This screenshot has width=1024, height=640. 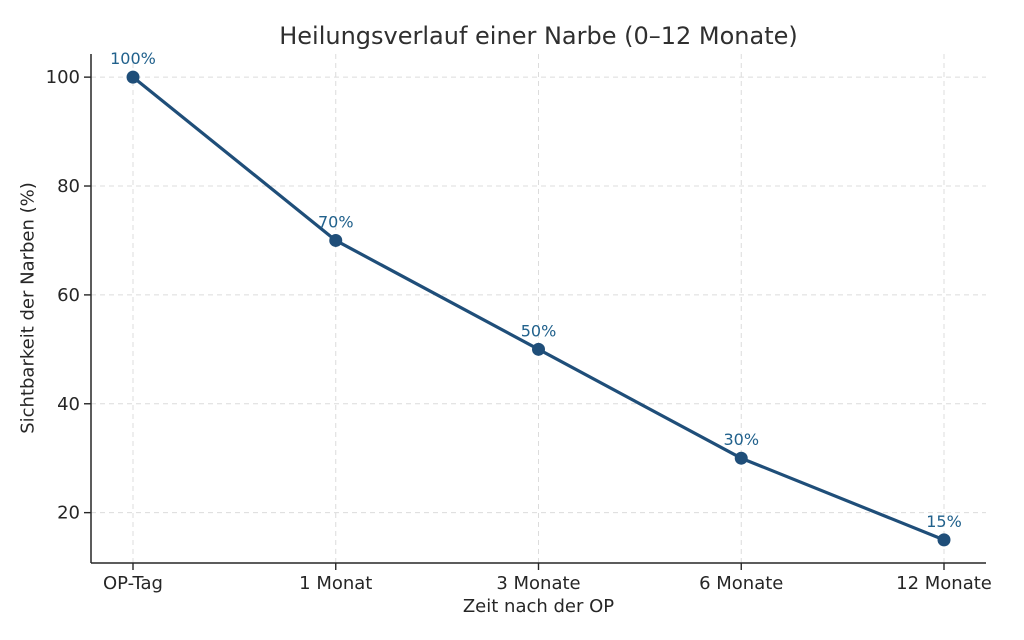 What do you see at coordinates (63, 77) in the screenshot?
I see `y-tick-label: 100` at bounding box center [63, 77].